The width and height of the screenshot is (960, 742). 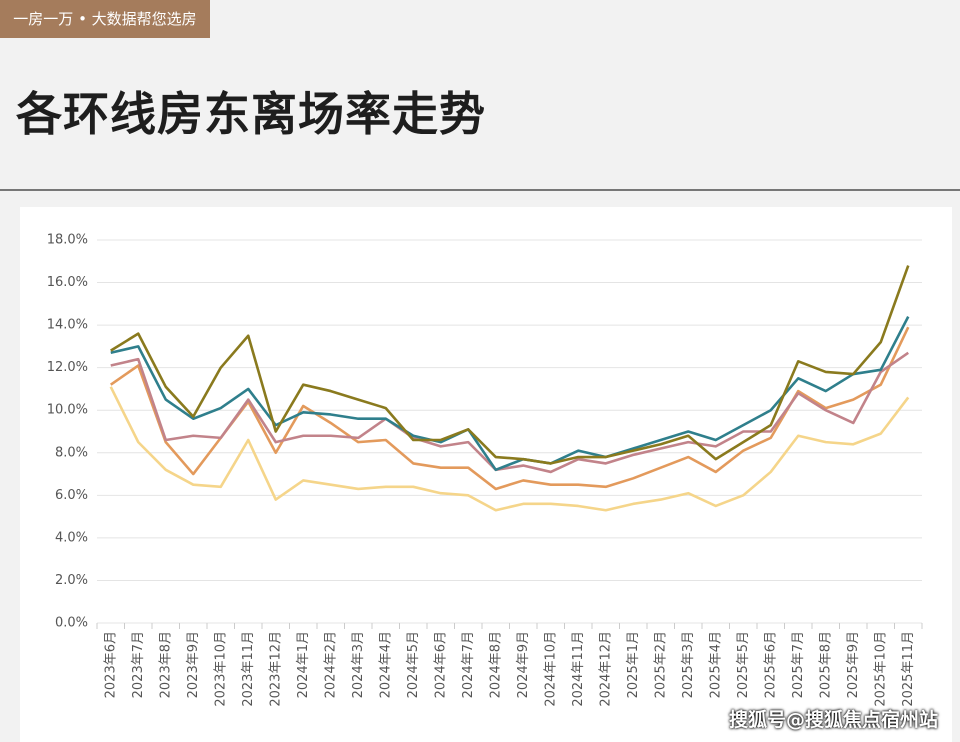 I want to click on x-tick-label: 2023年8月, so click(x=165, y=664).